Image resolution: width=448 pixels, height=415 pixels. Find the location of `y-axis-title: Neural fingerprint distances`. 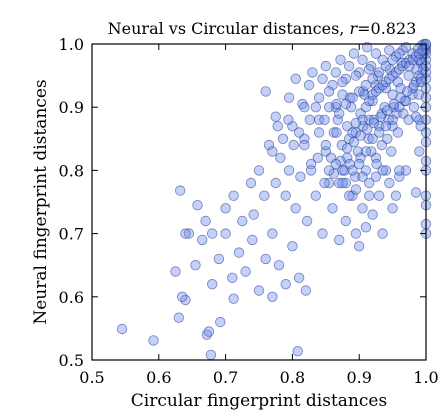

y-axis-title: Neural fingerprint distances is located at coordinates (41, 201).